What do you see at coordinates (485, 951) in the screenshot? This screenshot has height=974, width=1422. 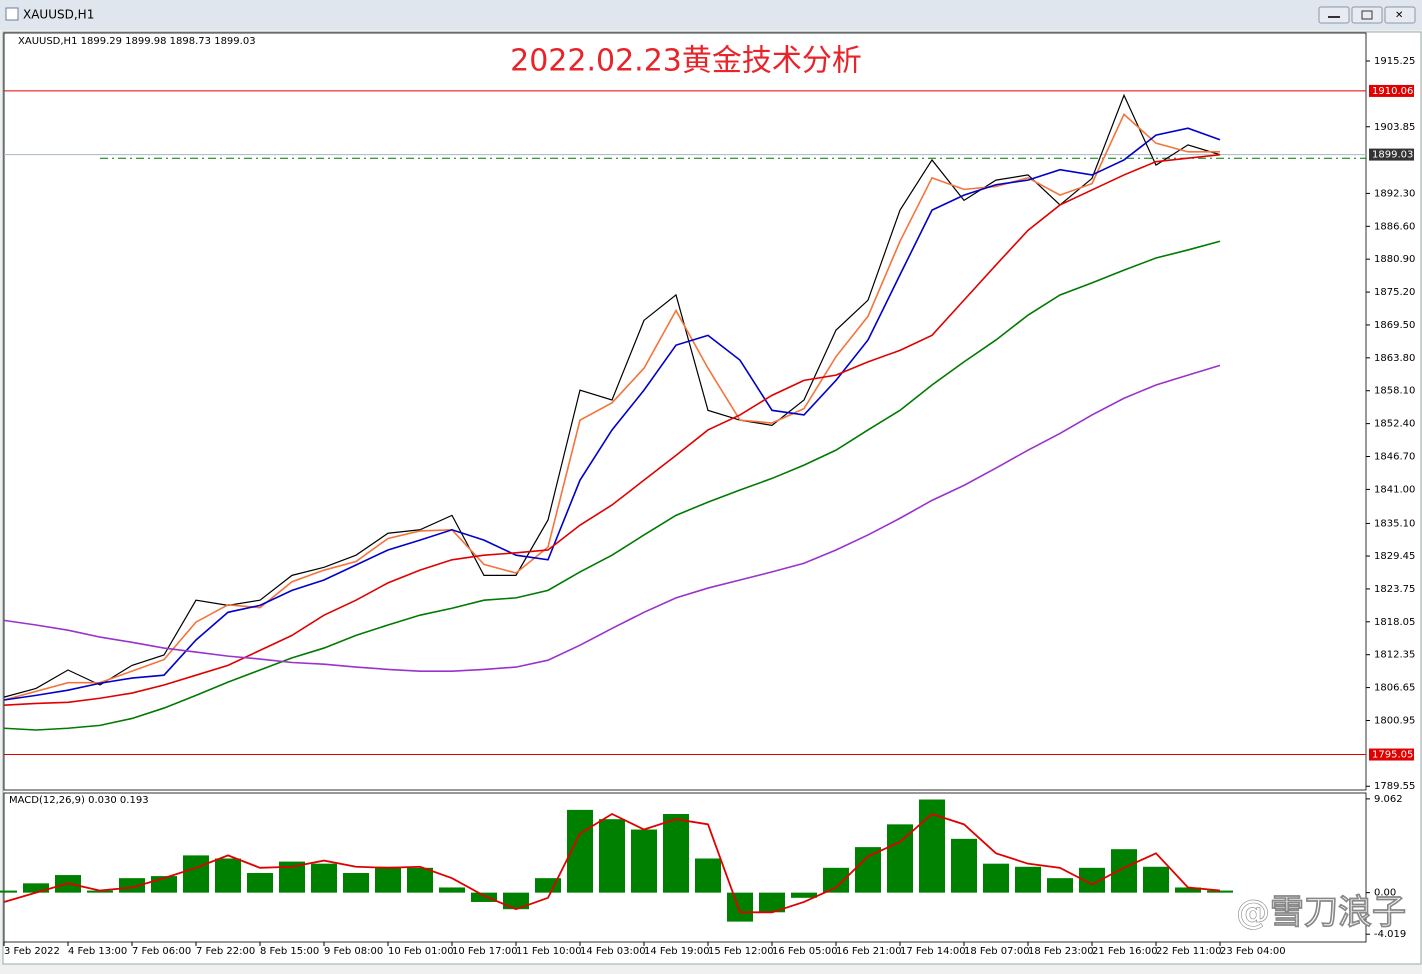 I see `x-tick-label: 10 Feb 17:00` at bounding box center [485, 951].